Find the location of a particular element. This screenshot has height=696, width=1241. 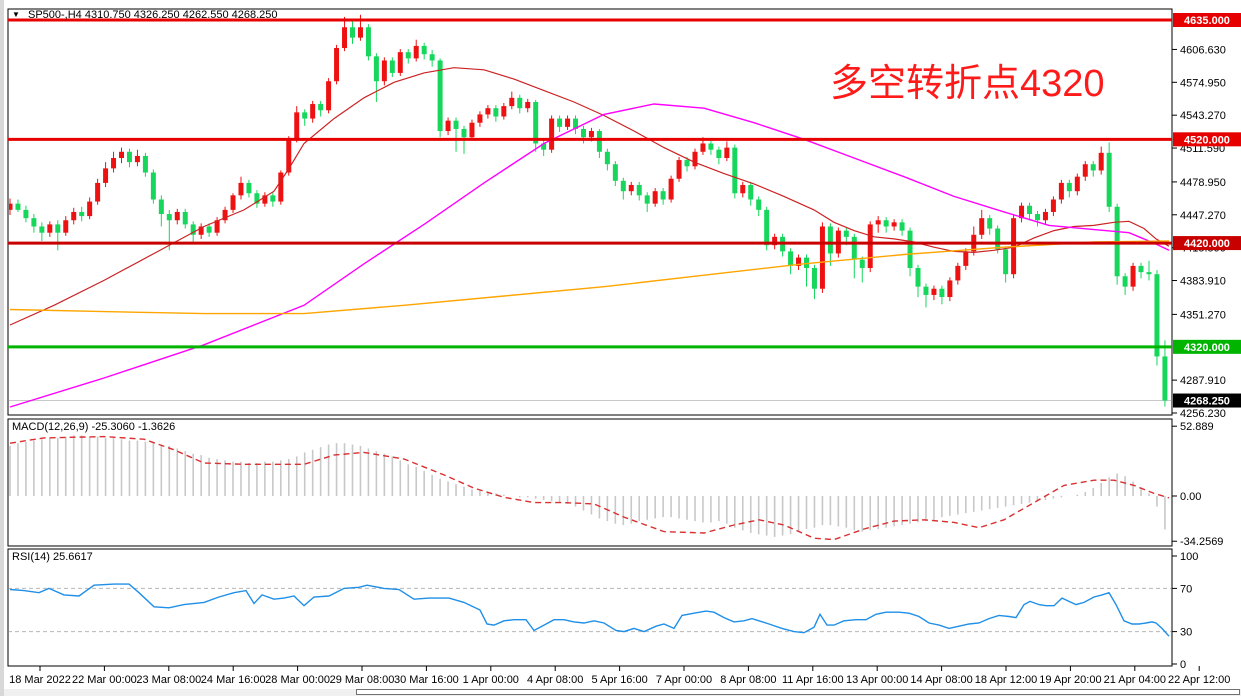

time-axis-label: 24 Mar 16:00 is located at coordinates (233, 680).